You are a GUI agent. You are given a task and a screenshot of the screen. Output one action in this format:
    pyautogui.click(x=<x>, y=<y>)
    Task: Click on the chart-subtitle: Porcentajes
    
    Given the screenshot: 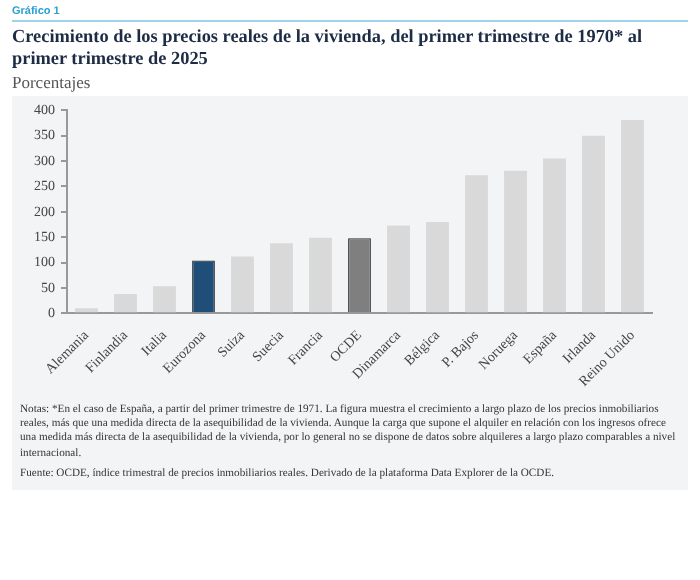 What is the action you would take?
    pyautogui.click(x=52, y=82)
    